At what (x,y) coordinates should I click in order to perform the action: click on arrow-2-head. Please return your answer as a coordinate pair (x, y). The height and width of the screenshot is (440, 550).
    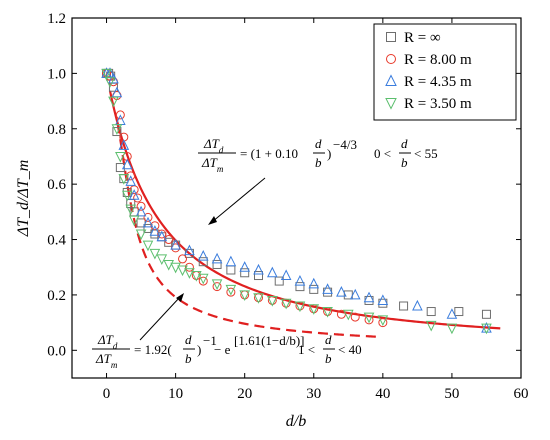
    Looking at the image, I should click on (180, 297).